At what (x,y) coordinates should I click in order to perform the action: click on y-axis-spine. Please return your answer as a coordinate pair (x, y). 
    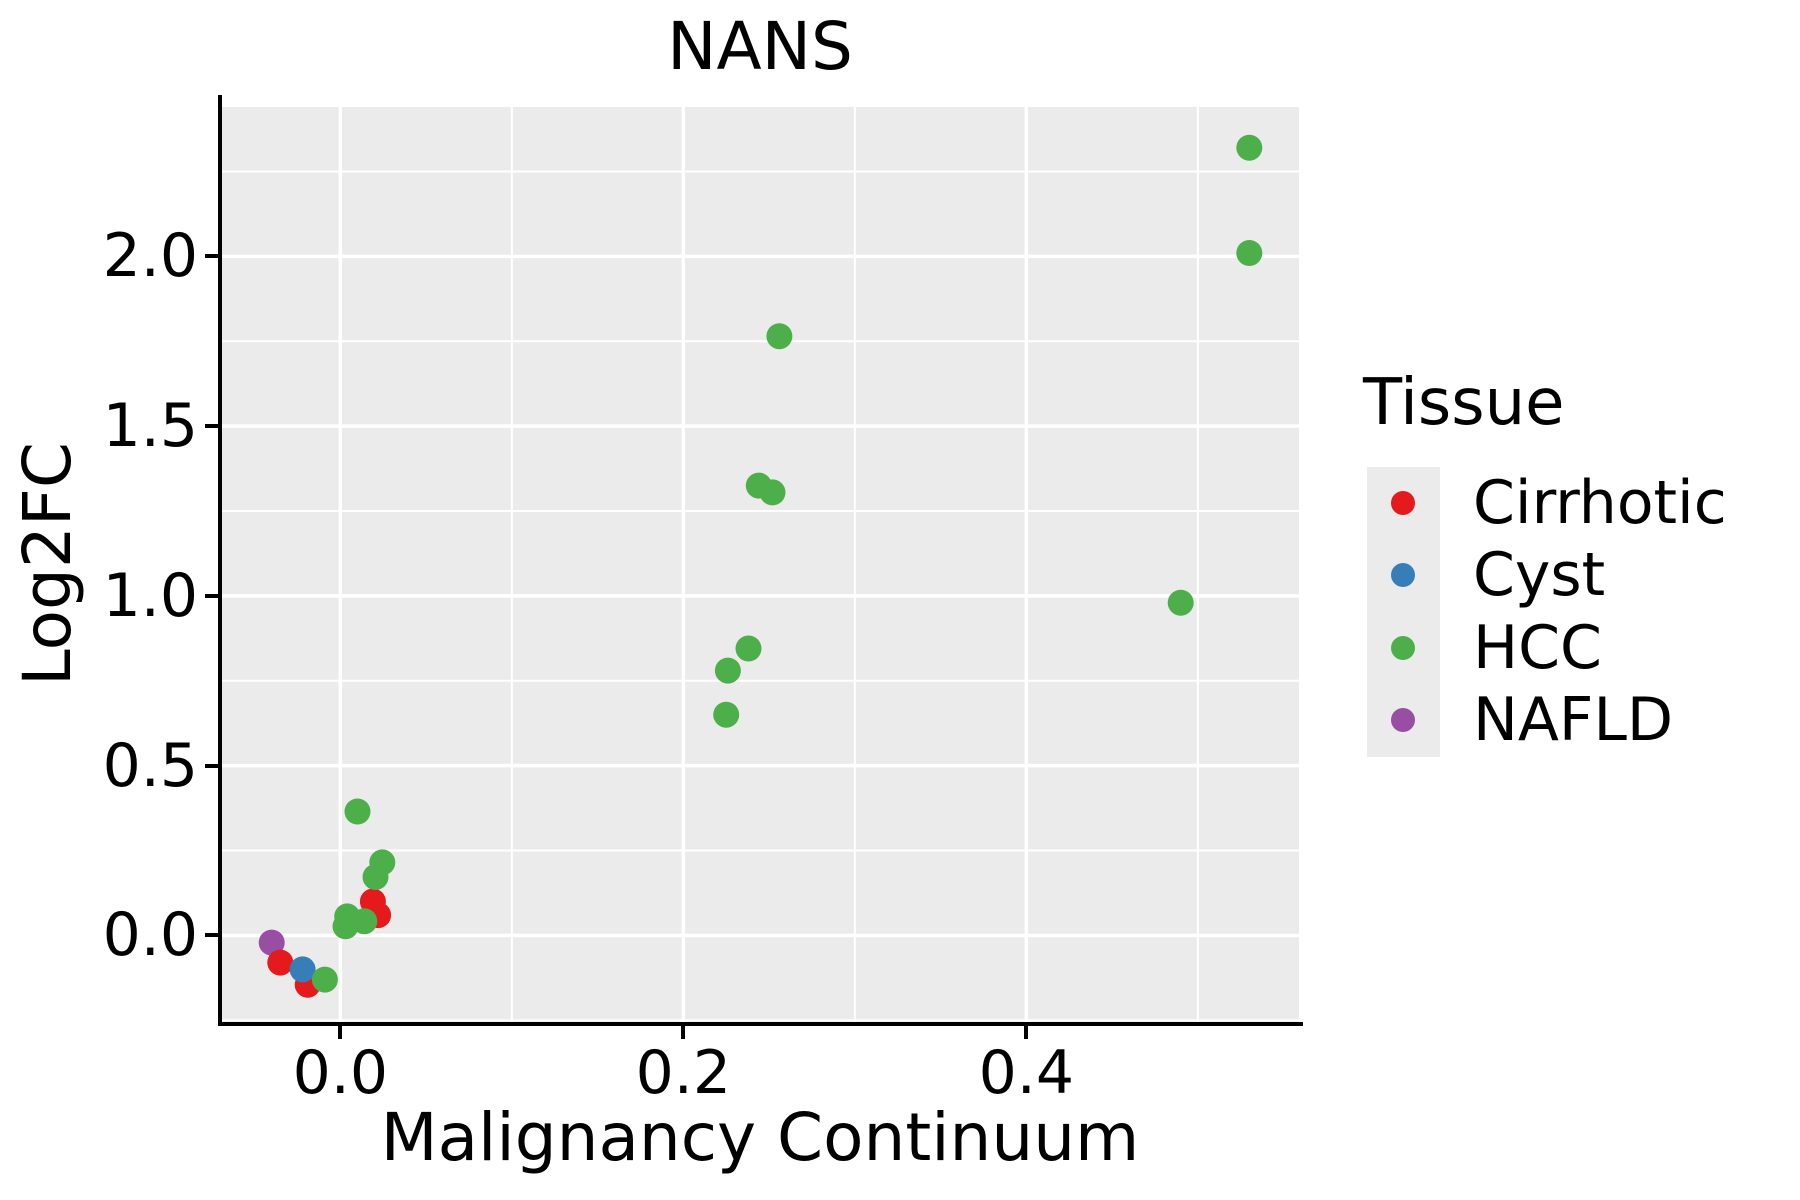
    Looking at the image, I should click on (220, 560).